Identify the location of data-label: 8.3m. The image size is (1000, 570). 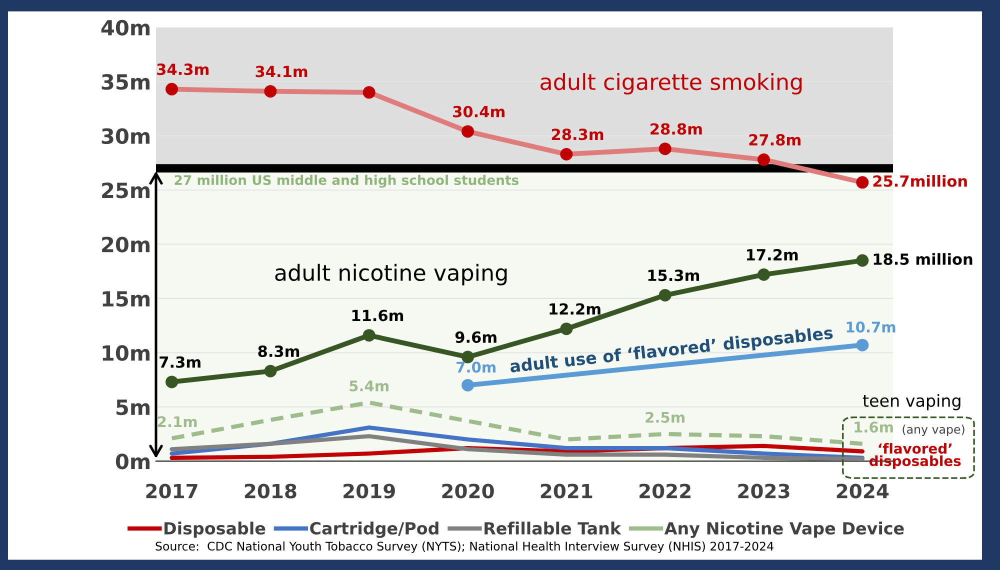
(279, 351).